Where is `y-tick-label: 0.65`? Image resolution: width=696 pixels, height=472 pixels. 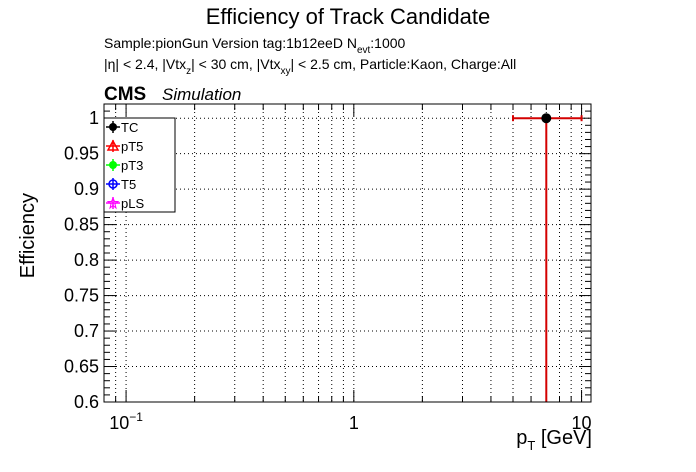
y-tick-label: 0.65 is located at coordinates (81, 367).